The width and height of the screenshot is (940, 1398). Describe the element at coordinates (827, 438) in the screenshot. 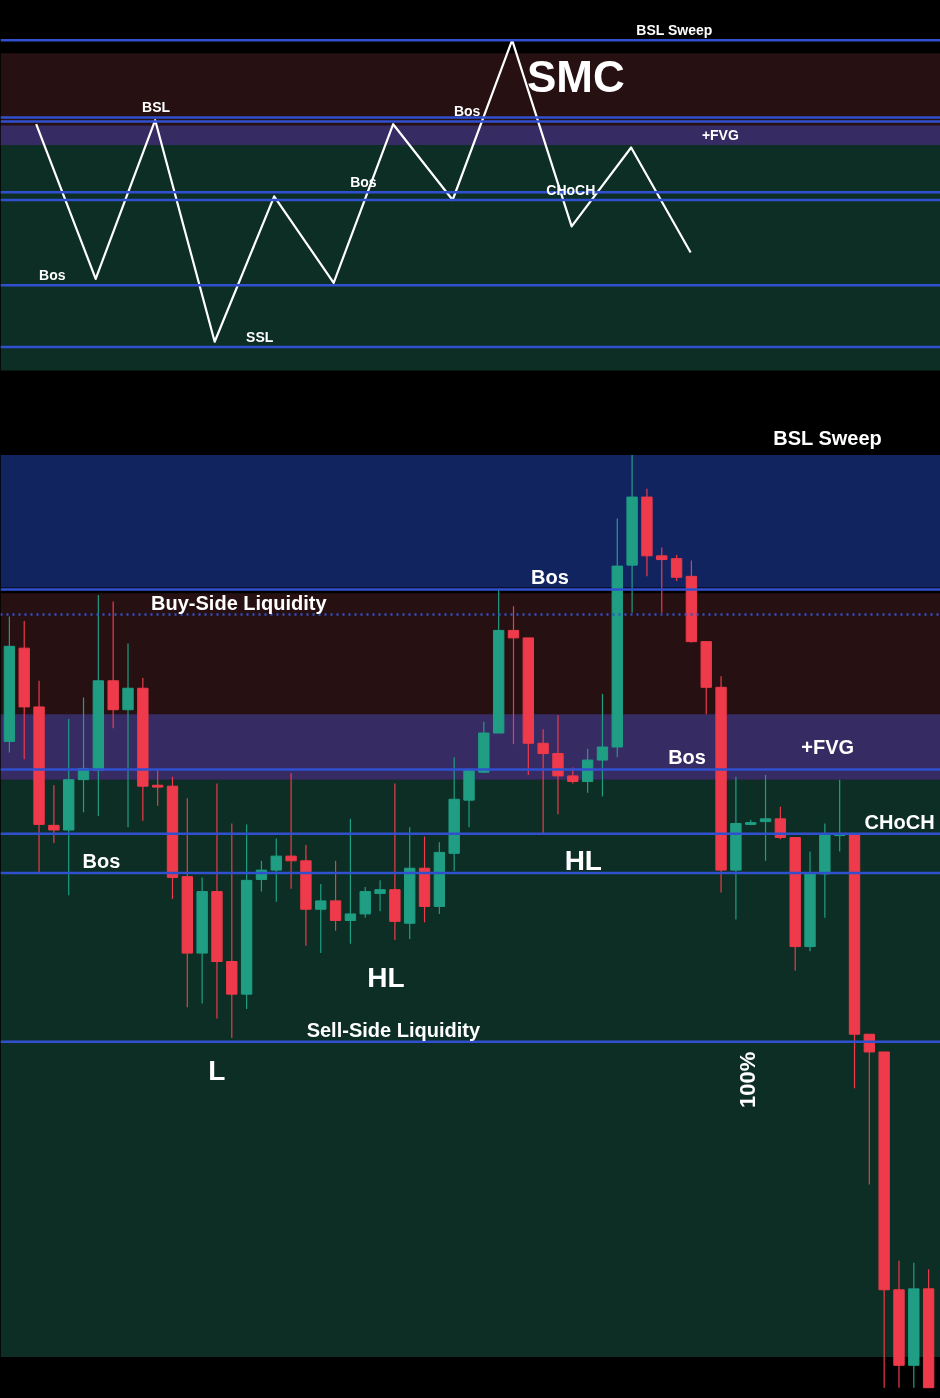

I see `band-label: BSL Sweep` at that location.